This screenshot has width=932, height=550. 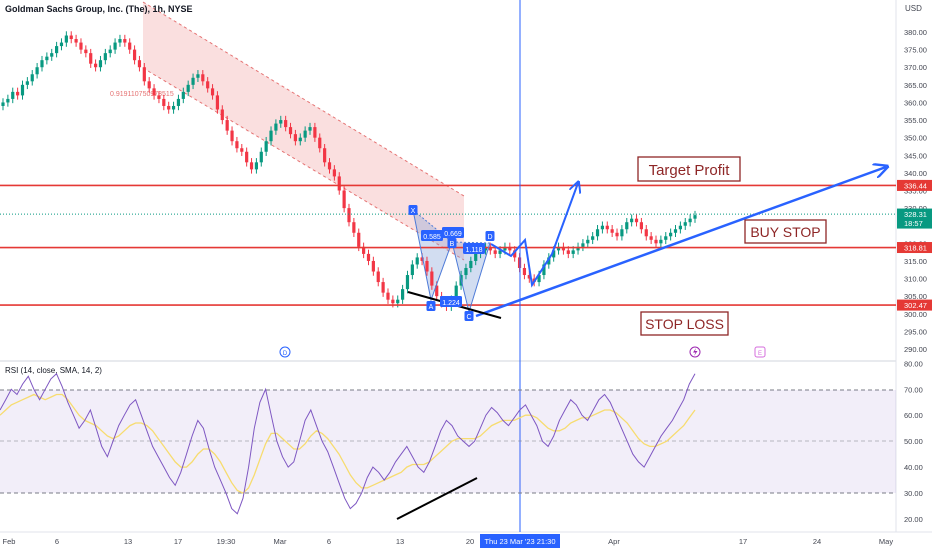 What do you see at coordinates (468, 317) in the screenshot?
I see `pattern-point-C: C` at bounding box center [468, 317].